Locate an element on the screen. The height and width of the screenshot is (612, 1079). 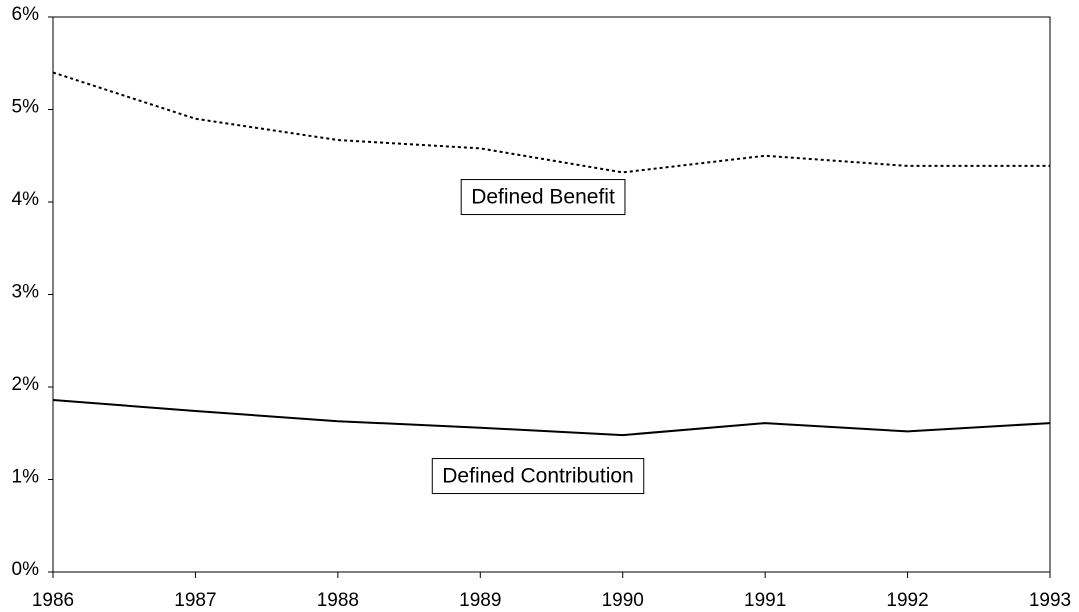
y-tick-label: 3% is located at coordinates (26, 292).